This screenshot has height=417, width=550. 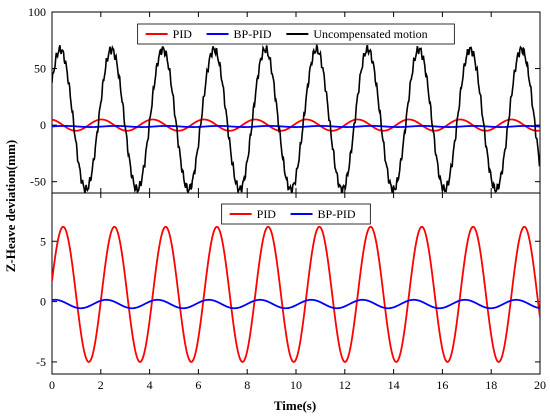 What do you see at coordinates (540, 385) in the screenshot?
I see `x-tick-label: 20` at bounding box center [540, 385].